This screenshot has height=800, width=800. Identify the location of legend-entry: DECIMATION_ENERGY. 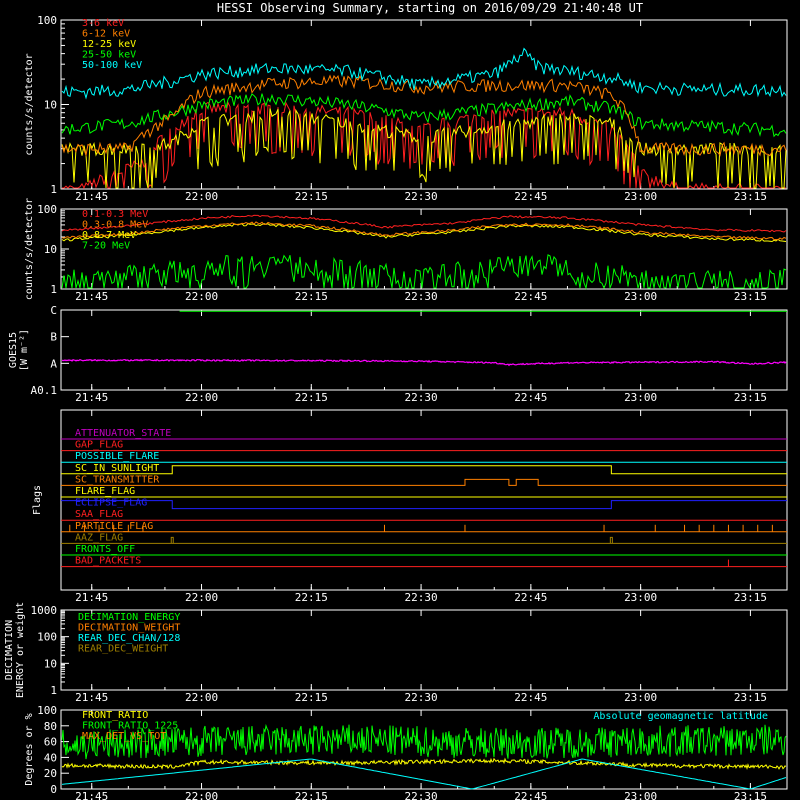
(129, 617).